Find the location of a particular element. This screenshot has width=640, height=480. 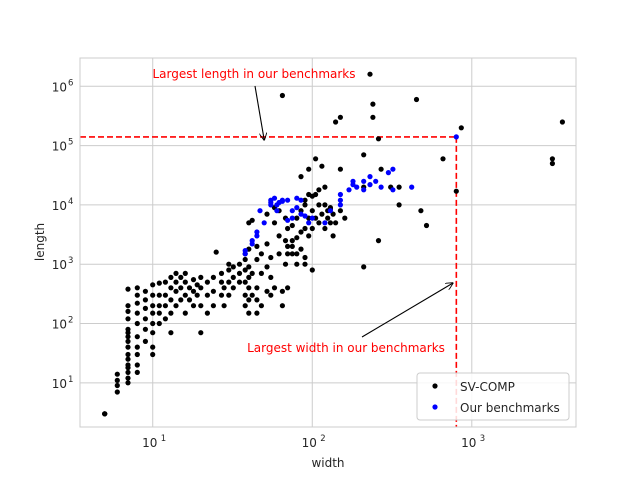

x-tick-labels: 10 1 10 2 10 3 is located at coordinates (313, 442).